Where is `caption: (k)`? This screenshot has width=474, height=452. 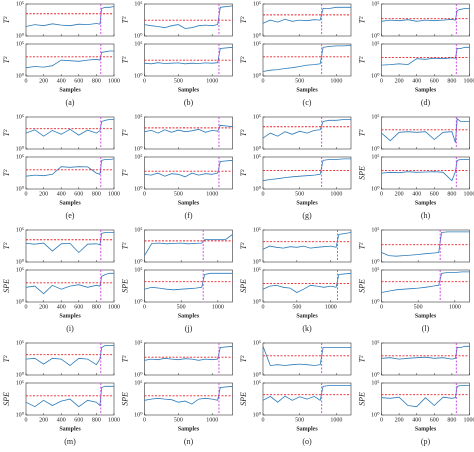
caption: (k) is located at coordinates (307, 328).